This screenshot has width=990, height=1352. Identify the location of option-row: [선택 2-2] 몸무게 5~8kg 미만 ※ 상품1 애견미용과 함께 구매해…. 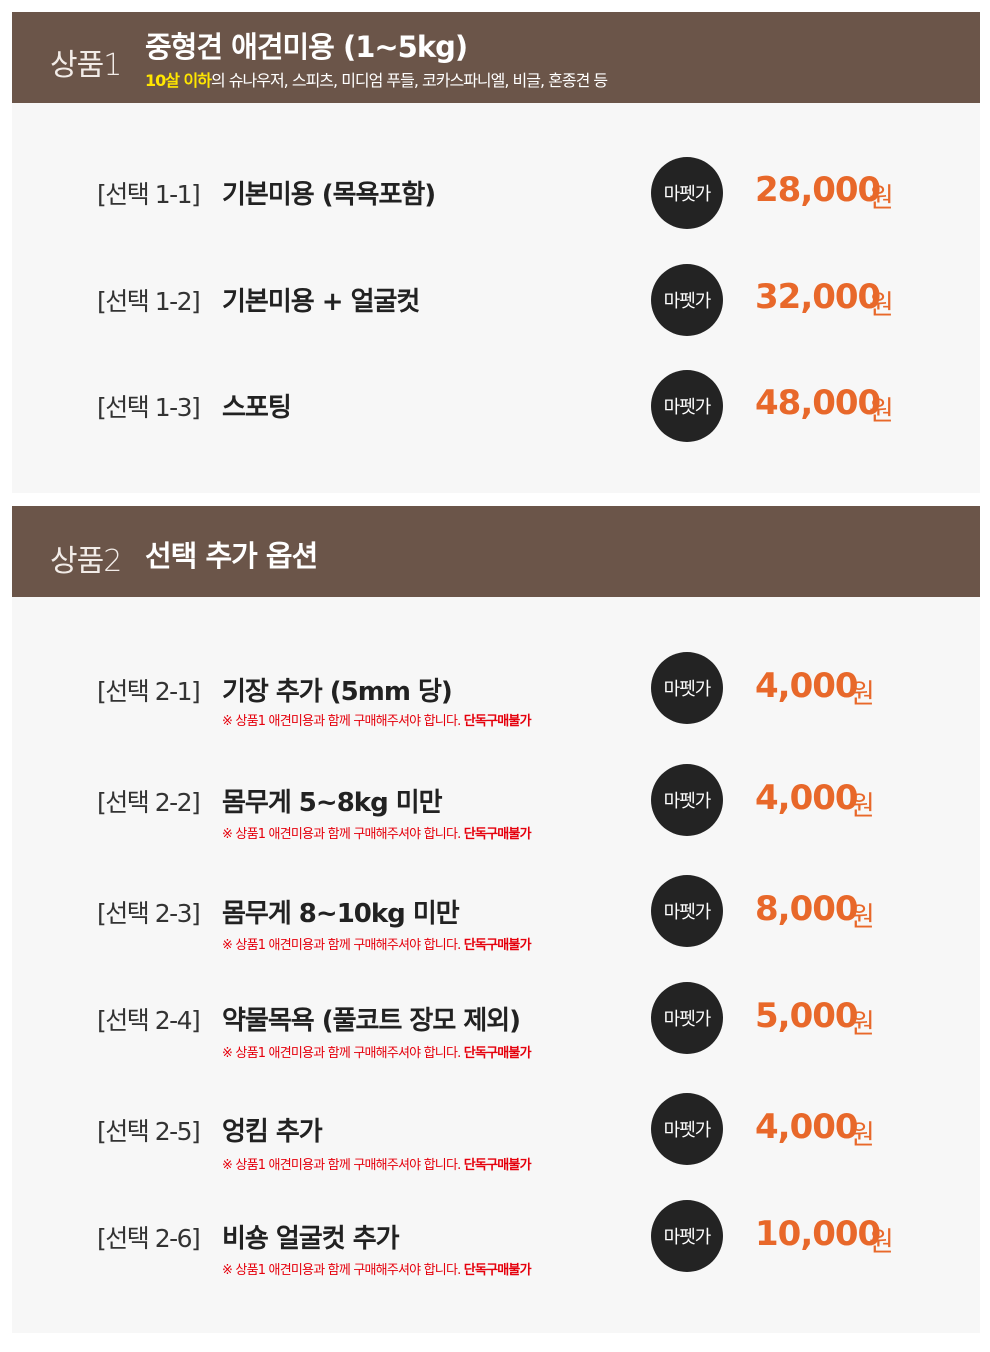
(495, 801).